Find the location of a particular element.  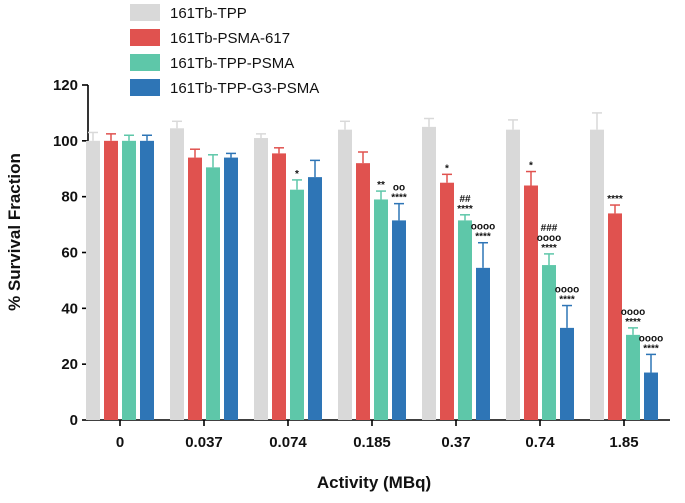

legend-item: 161Tb-PSMA-617 is located at coordinates (210, 38).